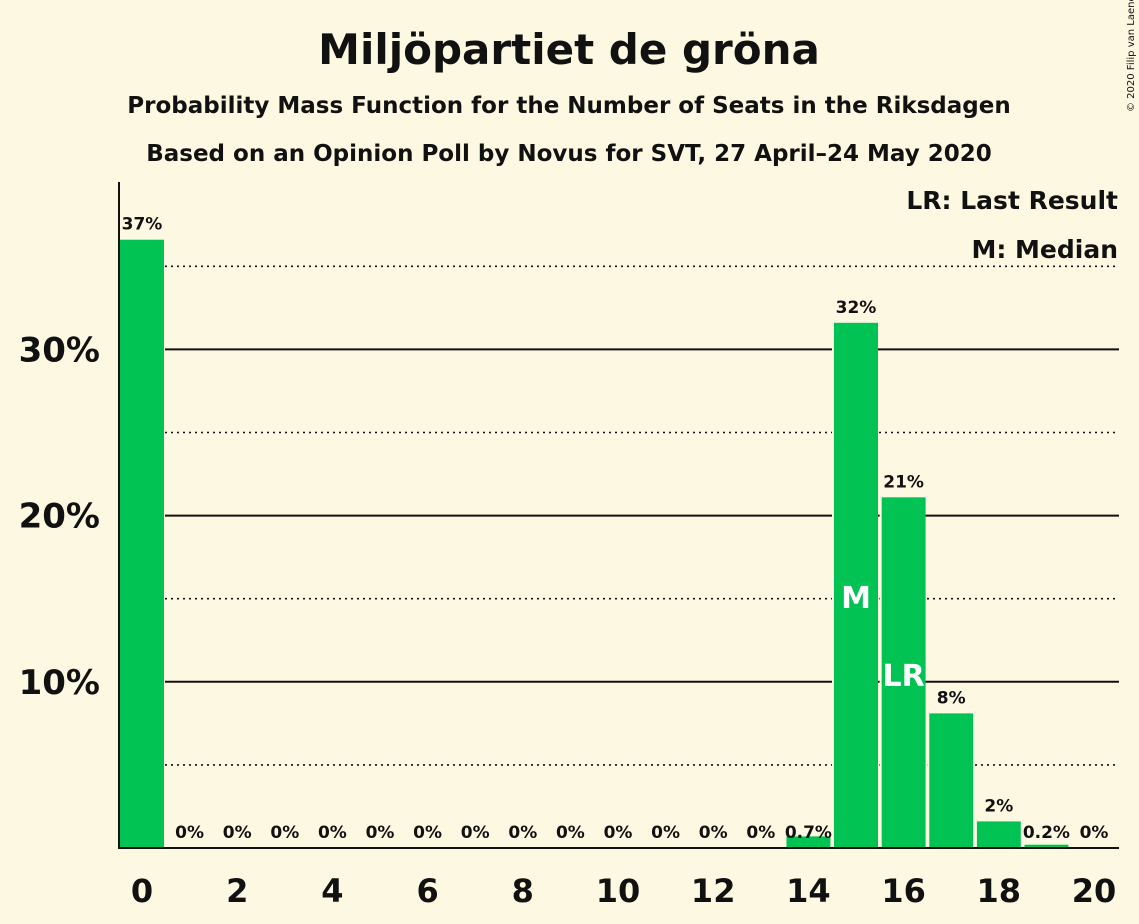 Image resolution: width=1139 pixels, height=924 pixels. Describe the element at coordinates (713, 833) in the screenshot. I see `data-label-seat-12: 0%` at that location.